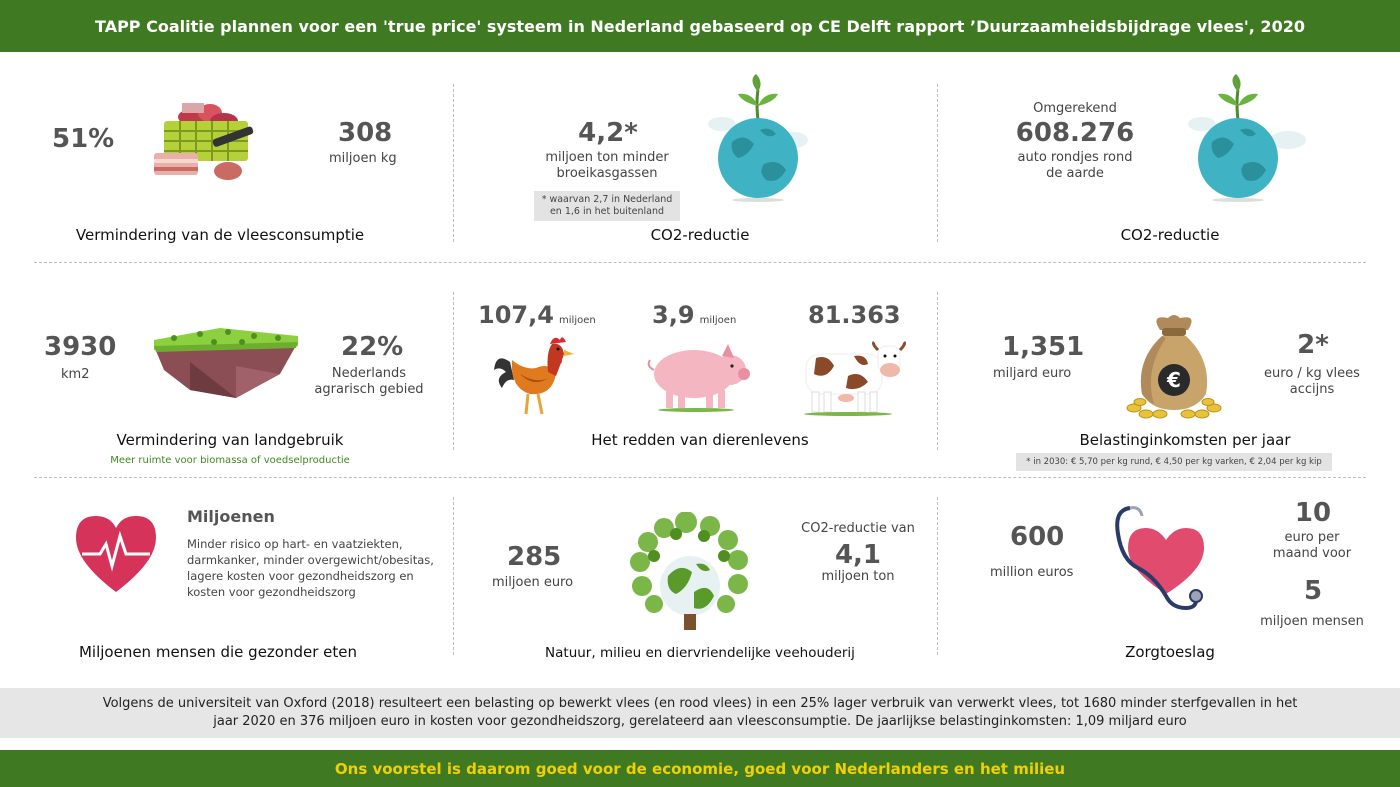 Image resolution: width=1400 pixels, height=787 pixels. What do you see at coordinates (718, 320) in the screenshot?
I see `pig-unit: miljoen` at bounding box center [718, 320].